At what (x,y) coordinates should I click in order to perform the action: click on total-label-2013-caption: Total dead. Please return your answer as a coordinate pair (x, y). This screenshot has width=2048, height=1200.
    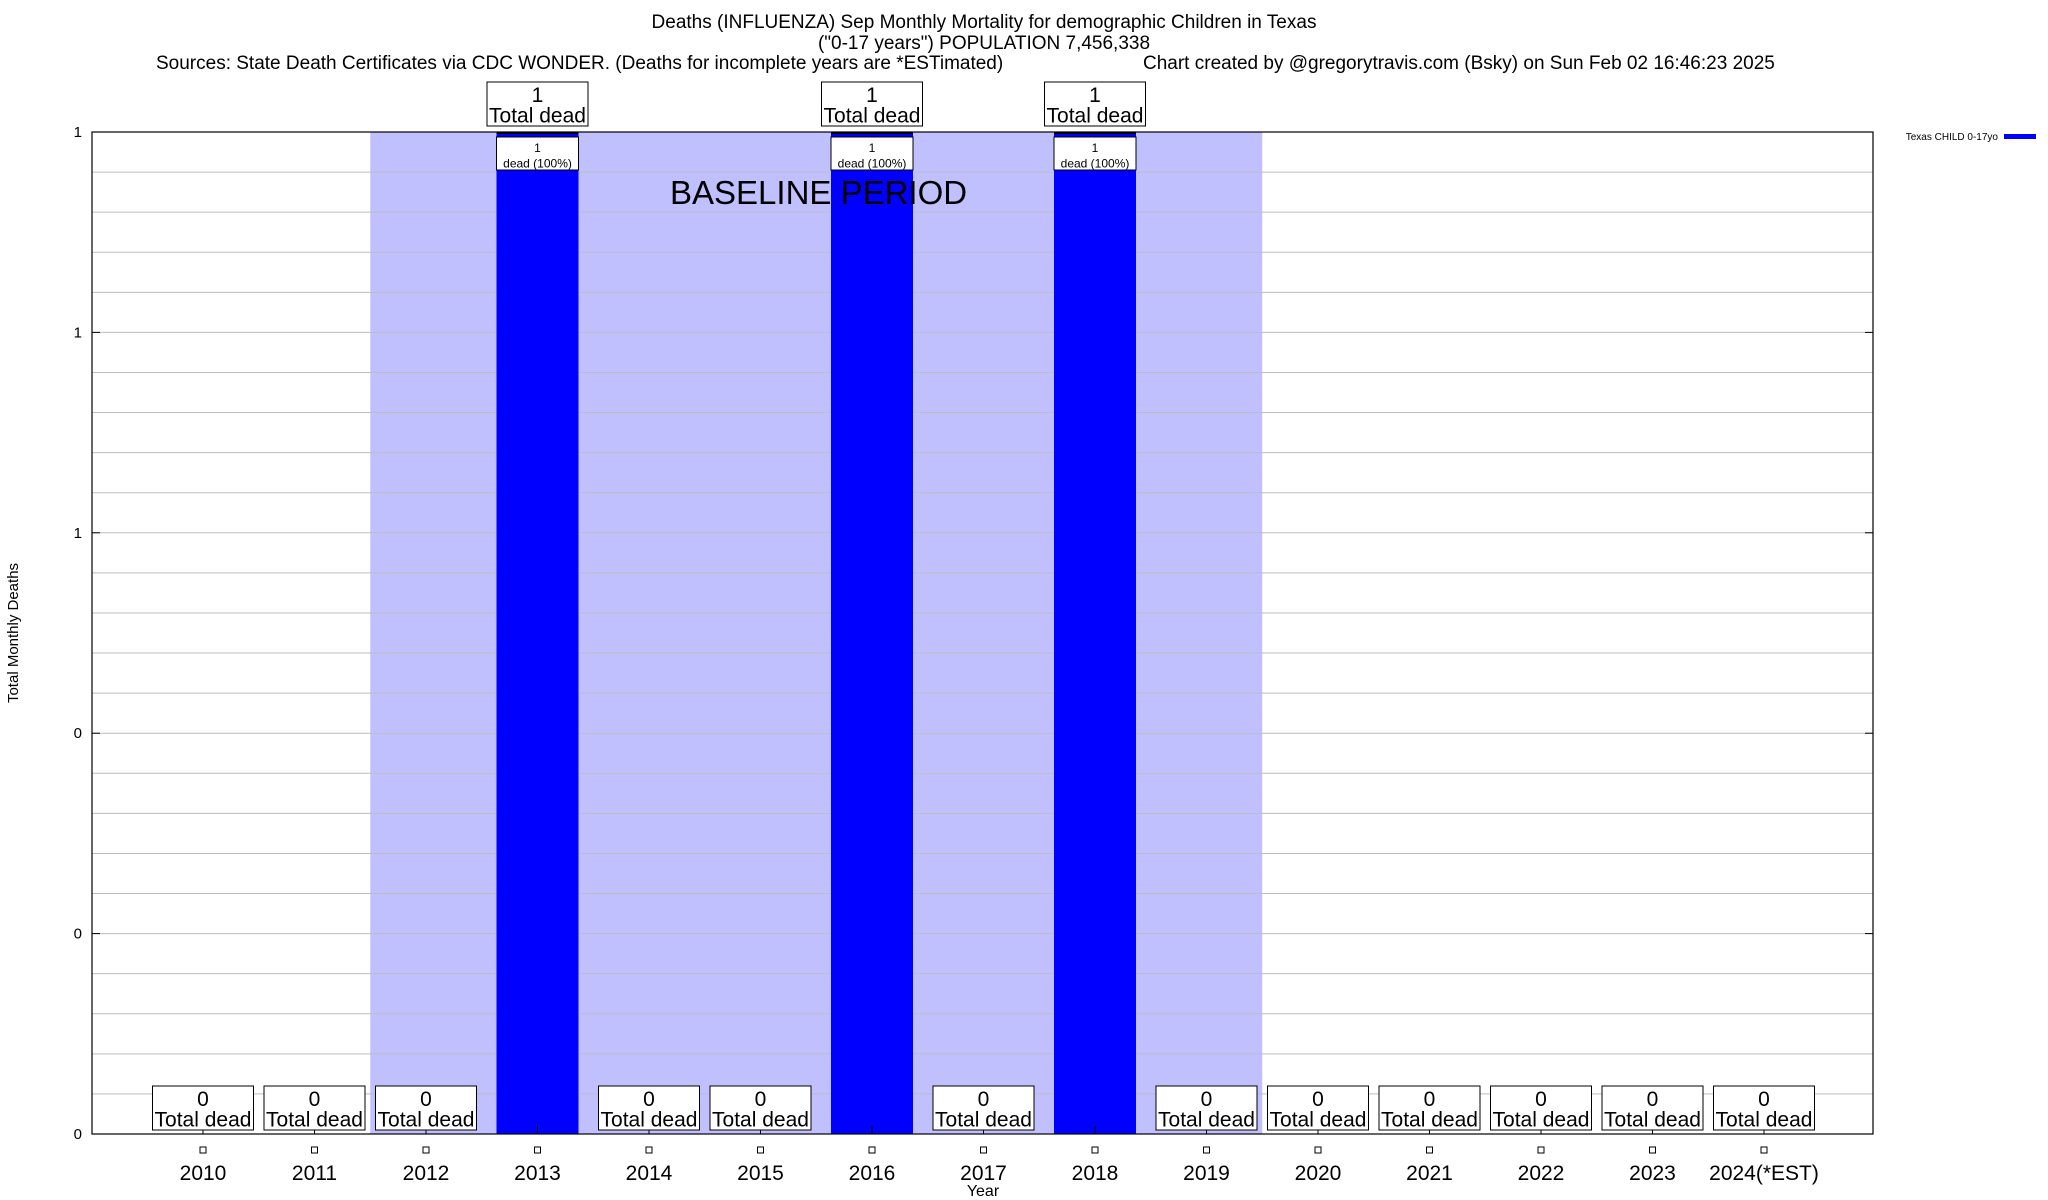
    Looking at the image, I should click on (537, 115).